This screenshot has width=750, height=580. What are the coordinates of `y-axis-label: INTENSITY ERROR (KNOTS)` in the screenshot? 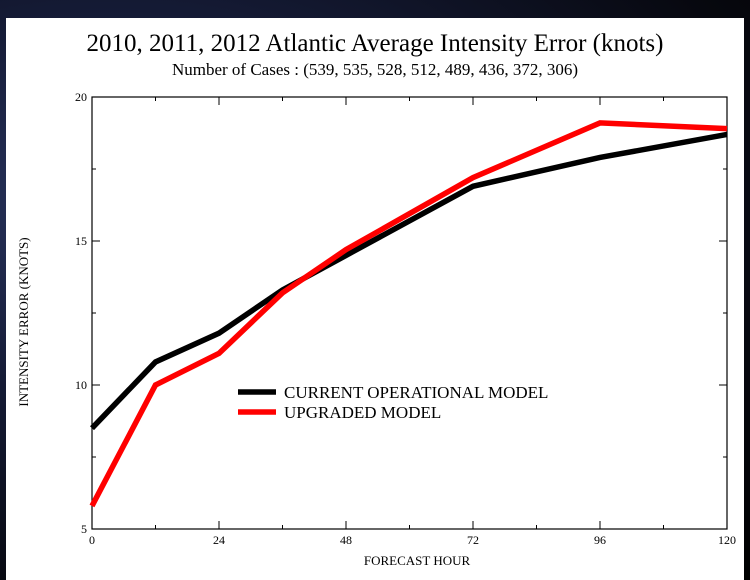 It's located at (23, 321).